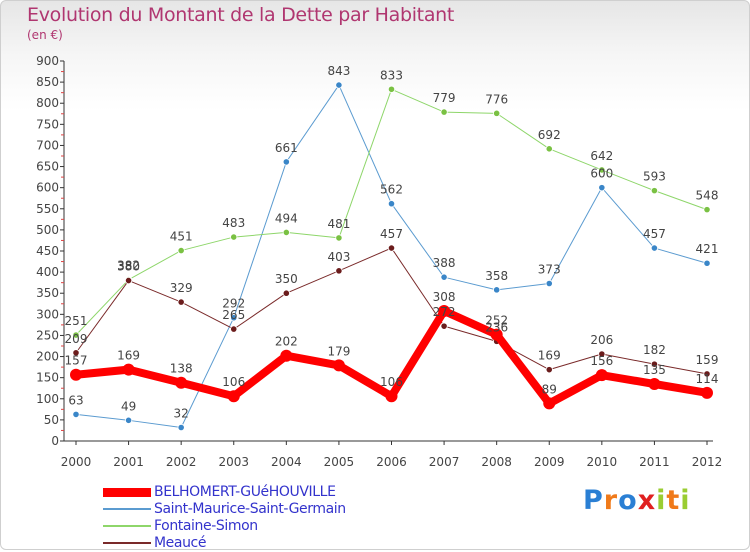 The image size is (750, 552). Describe the element at coordinates (444, 462) in the screenshot. I see `x-tick-label: 2007` at that location.